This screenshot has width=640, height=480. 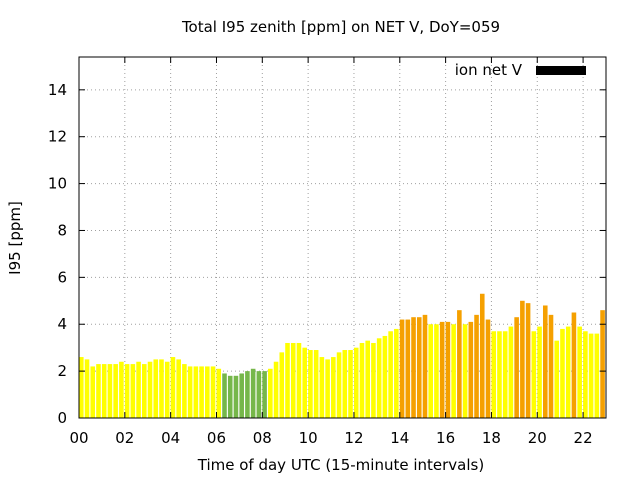 I want to click on x-tick-label: 12, so click(x=353, y=438).